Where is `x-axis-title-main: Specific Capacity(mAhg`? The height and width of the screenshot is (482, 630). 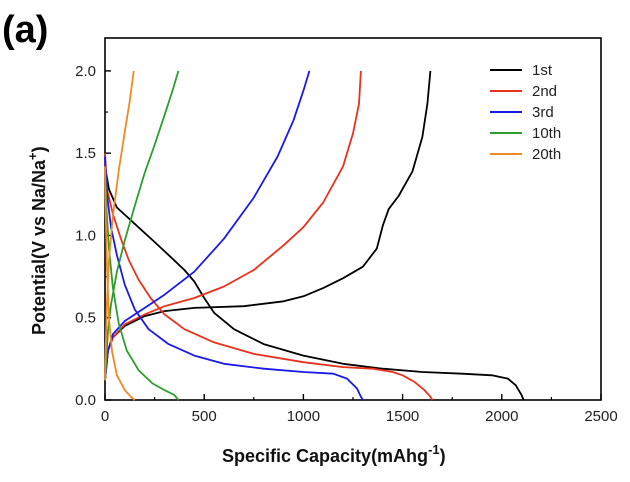 x-axis-title-main: Specific Capacity(mAhg is located at coordinates (325, 456).